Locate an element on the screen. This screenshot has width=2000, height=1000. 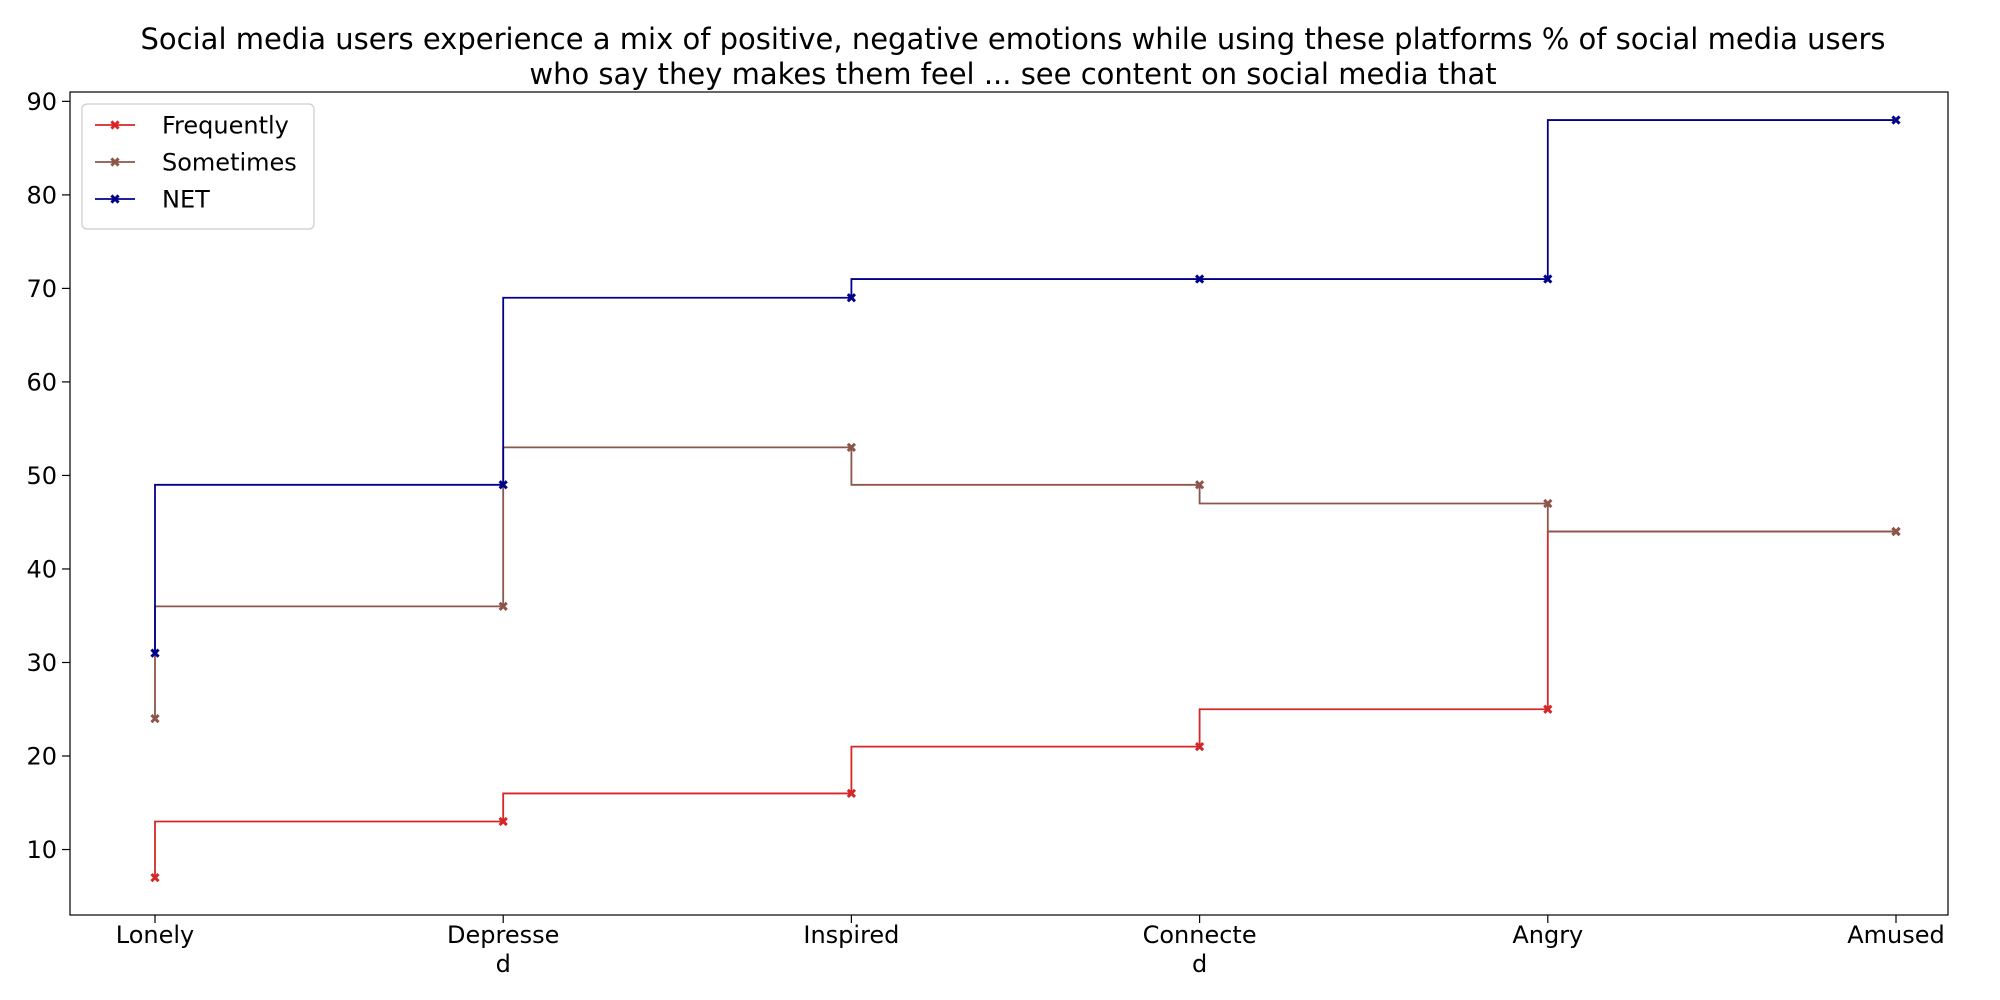
x-tick-label: Connecte is located at coordinates (1200, 935).